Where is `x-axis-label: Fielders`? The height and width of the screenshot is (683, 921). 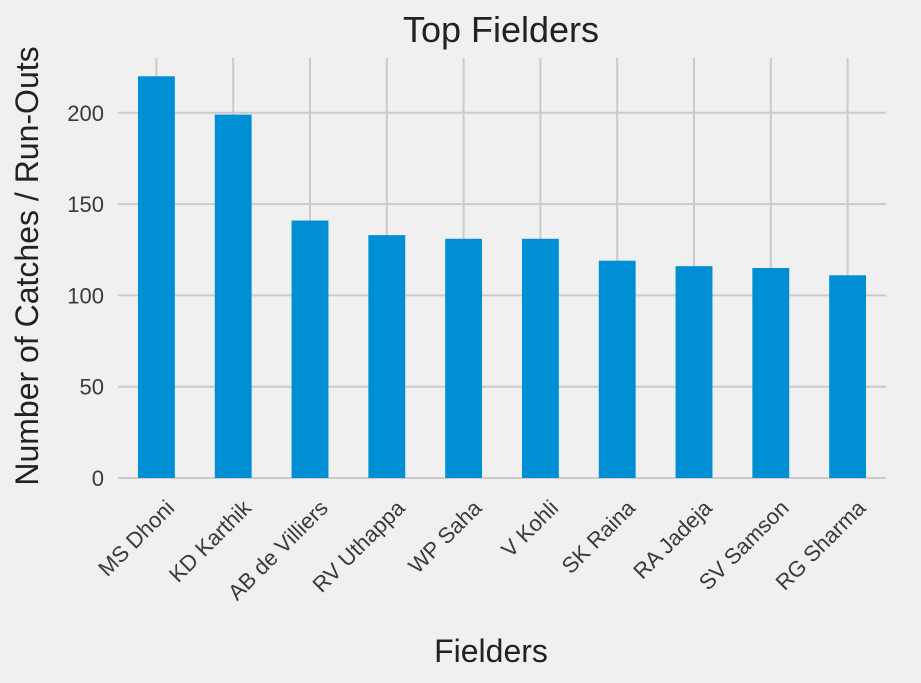
x-axis-label: Fielders is located at coordinates (491, 651).